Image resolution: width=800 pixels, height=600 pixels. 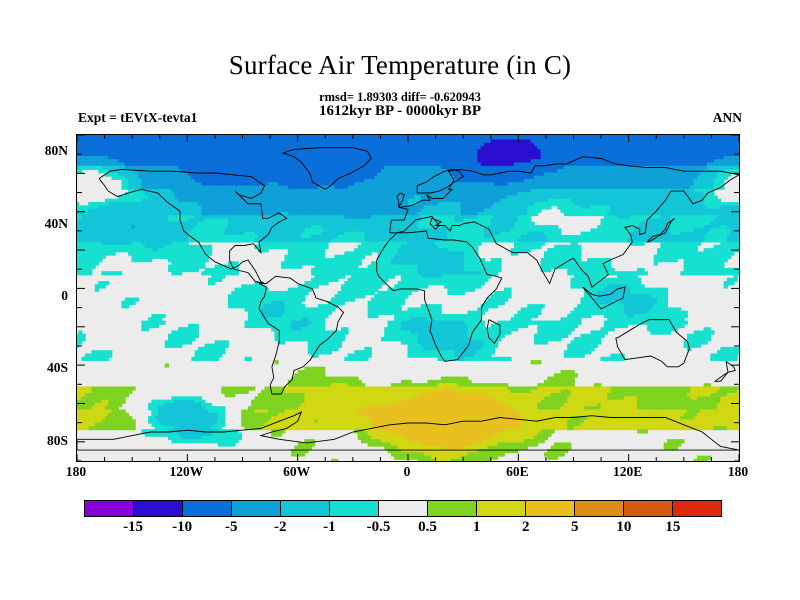 I want to click on x-tick-label-2: 60W, so click(x=297, y=471).